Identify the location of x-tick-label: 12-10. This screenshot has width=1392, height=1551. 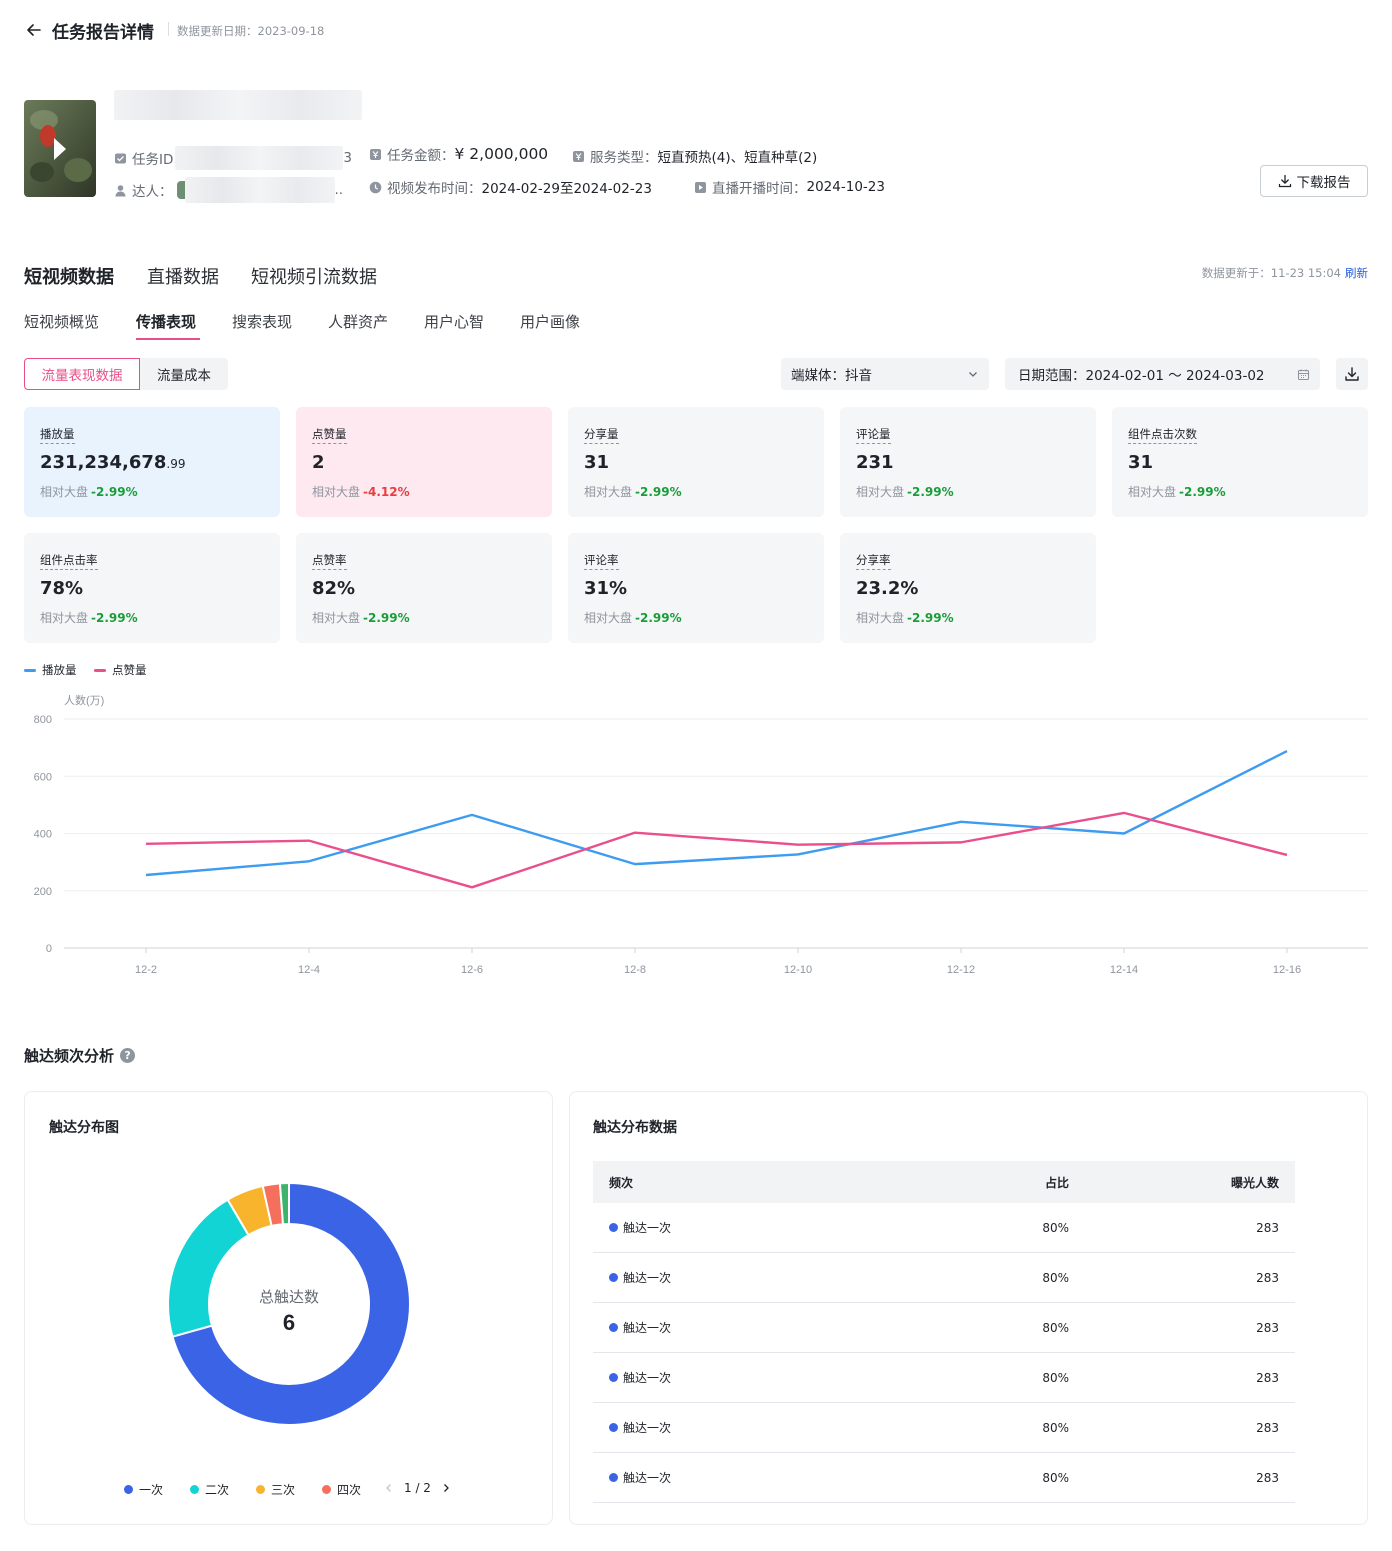
(798, 970).